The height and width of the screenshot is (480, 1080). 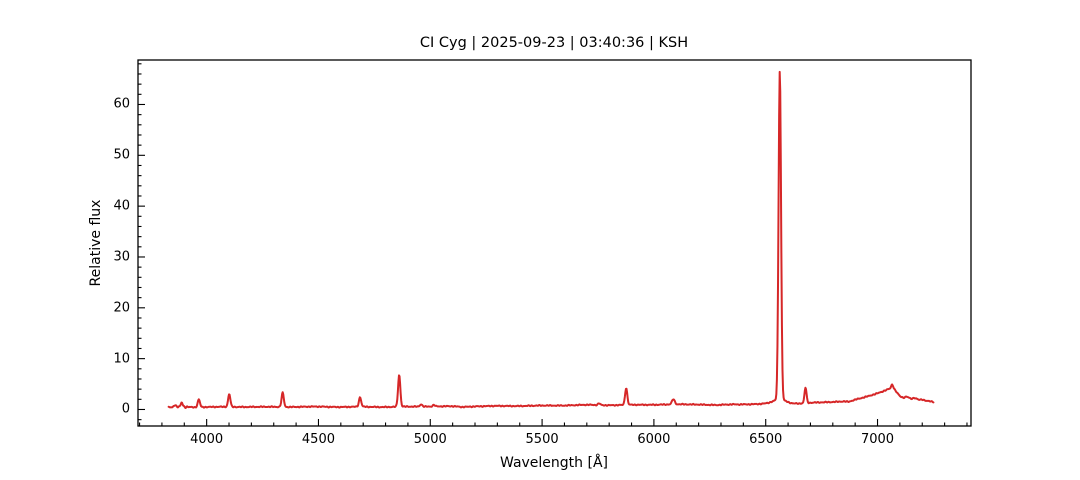 I want to click on x-tick-label: 6000, so click(x=654, y=439).